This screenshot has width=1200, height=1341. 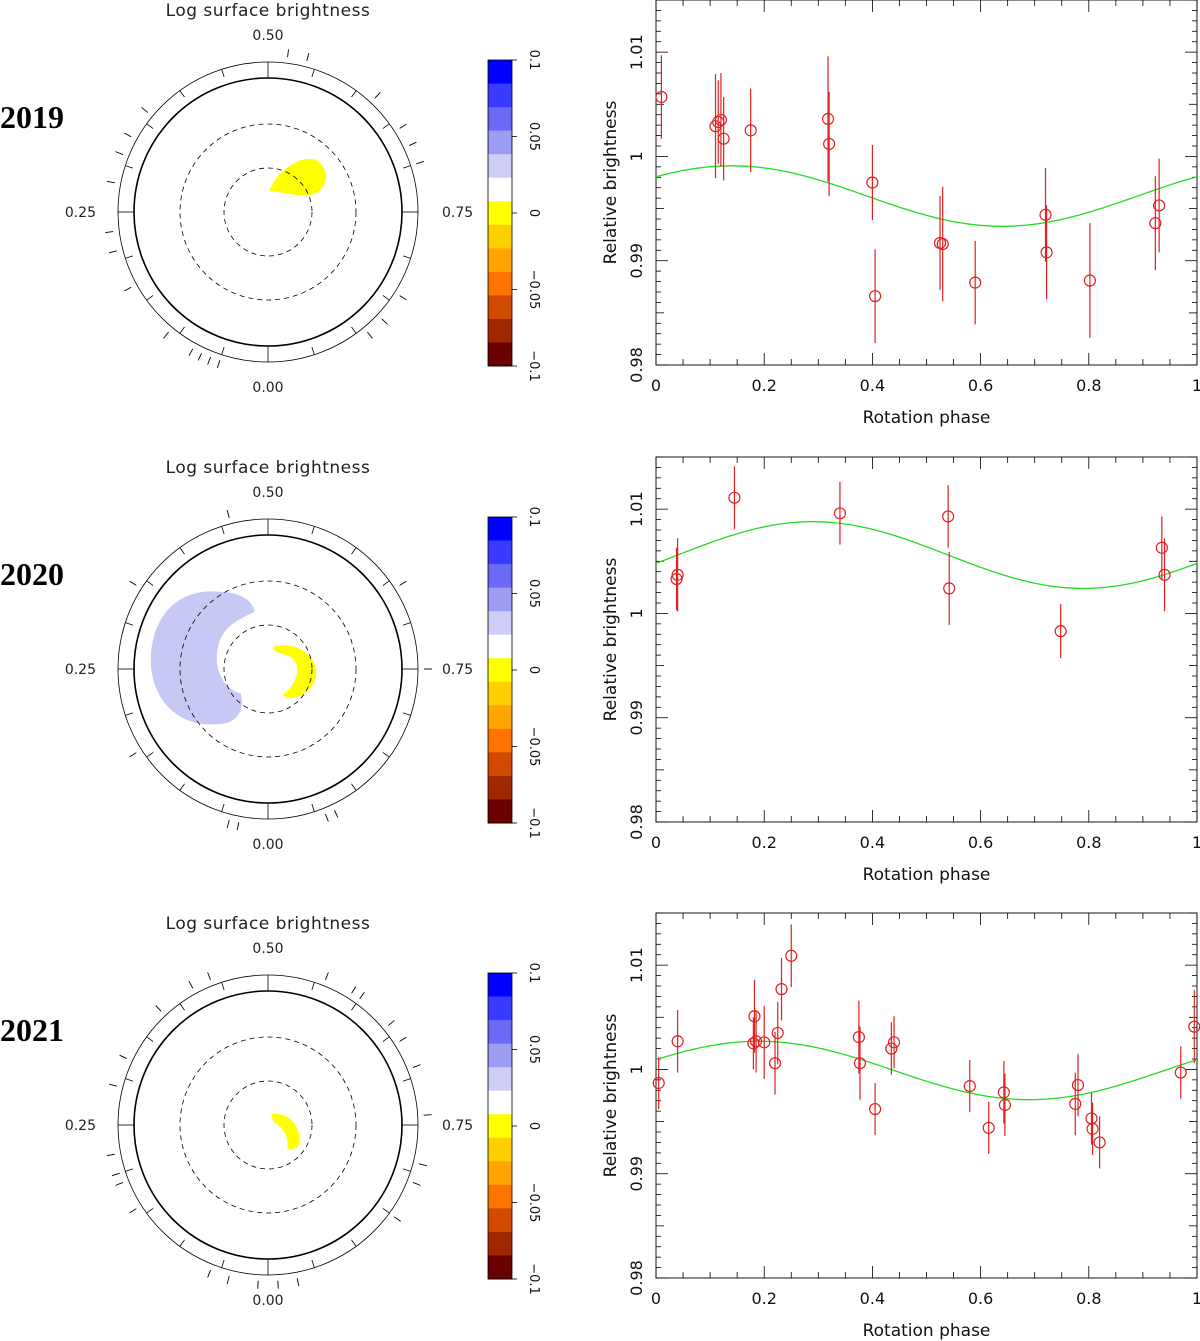 I want to click on x-tick-label: 0.8, so click(x=1088, y=1298).